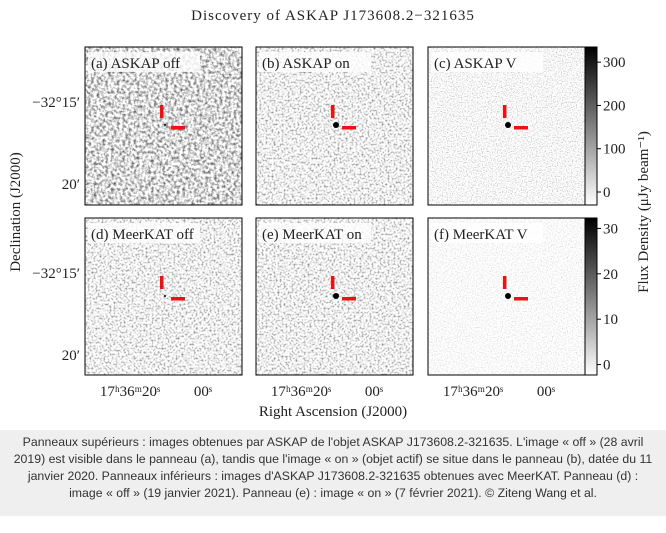  What do you see at coordinates (614, 150) in the screenshot?
I see `colorbar-tick-label: 100` at bounding box center [614, 150].